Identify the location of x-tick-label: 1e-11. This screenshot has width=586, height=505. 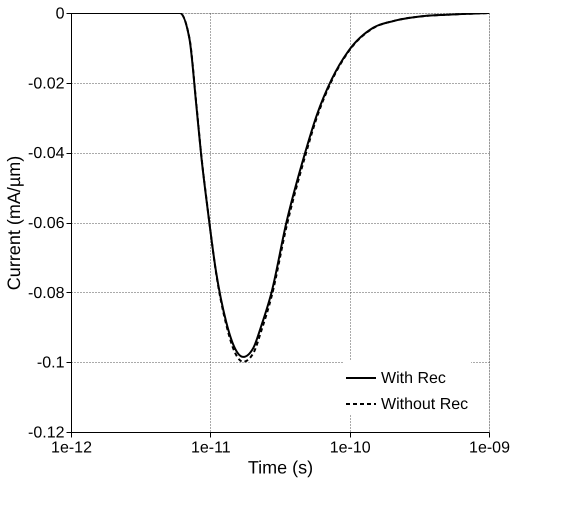
(210, 448).